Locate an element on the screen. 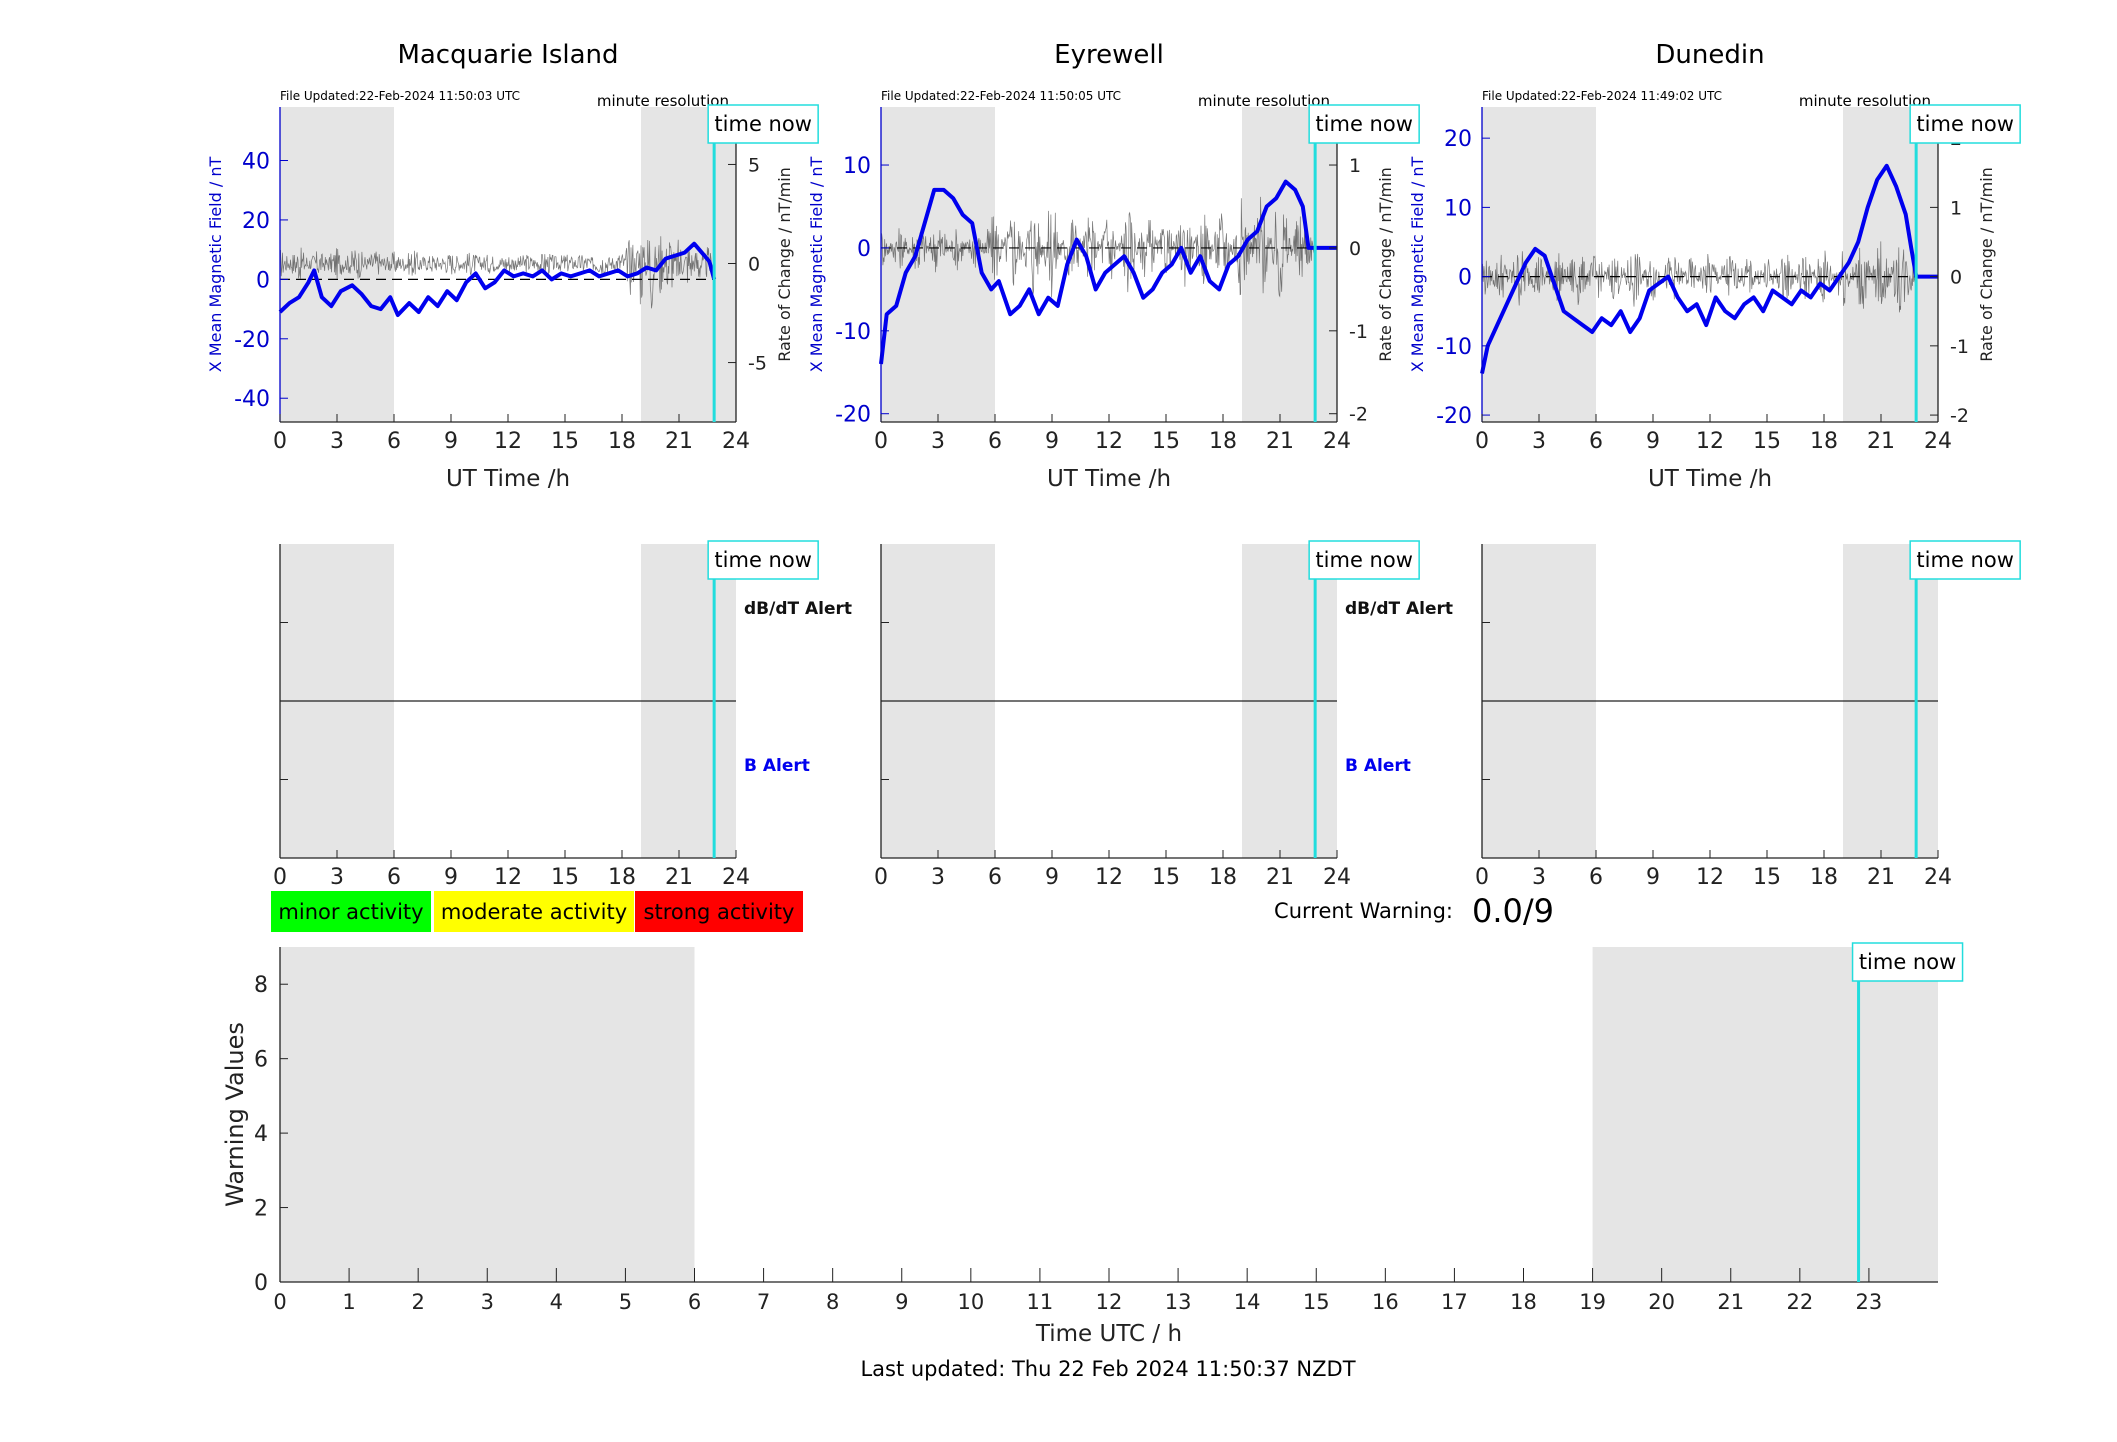 The width and height of the screenshot is (2117, 1442). station-2-night-band is located at coordinates (1890, 264).